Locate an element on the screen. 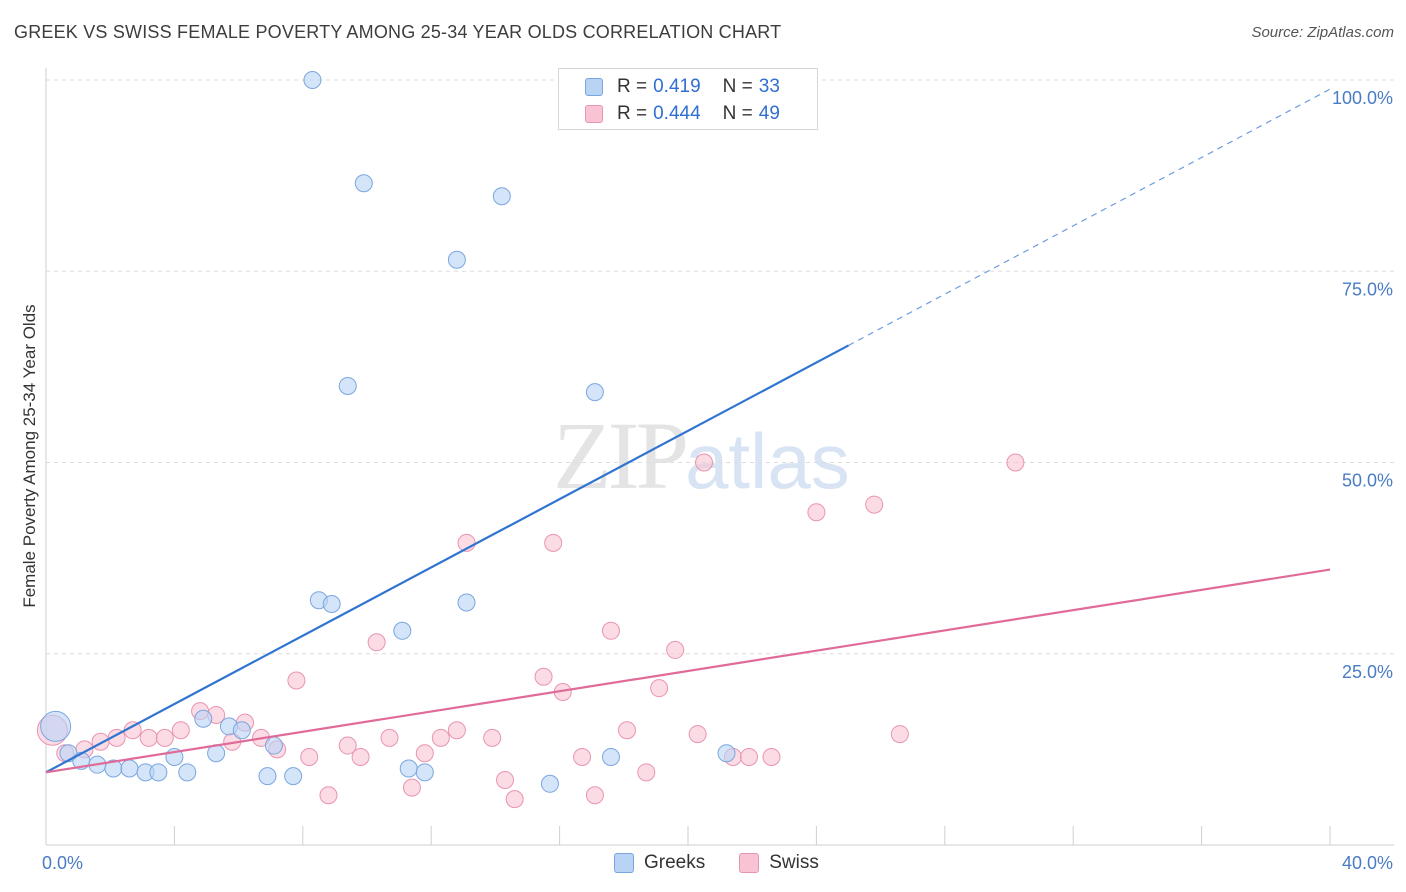 This screenshot has height=892, width=1406. legend-r-value: 0.419 is located at coordinates (677, 86).